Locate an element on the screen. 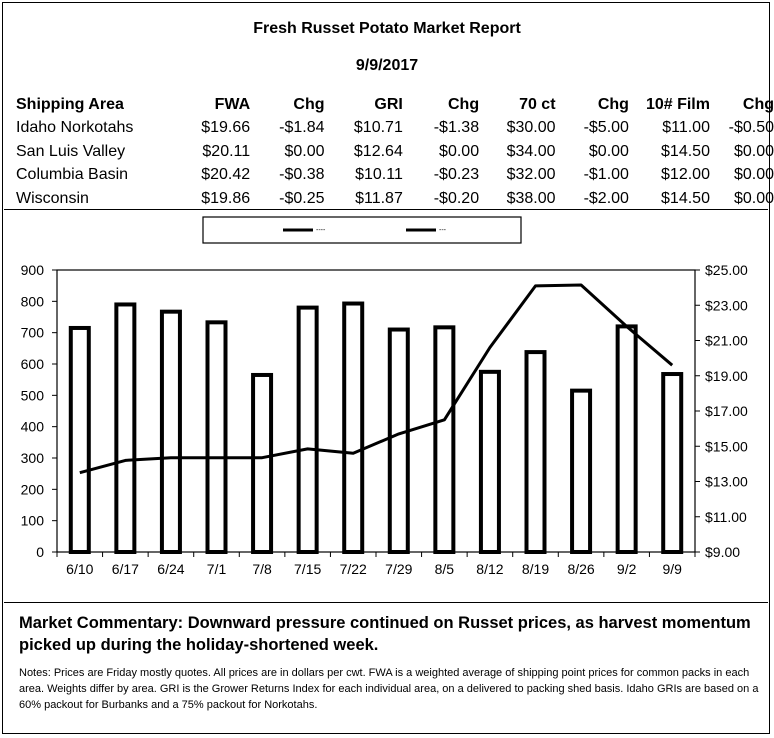 The height and width of the screenshot is (738, 774). y-right-tick-label: $15.00 is located at coordinates (726, 446).